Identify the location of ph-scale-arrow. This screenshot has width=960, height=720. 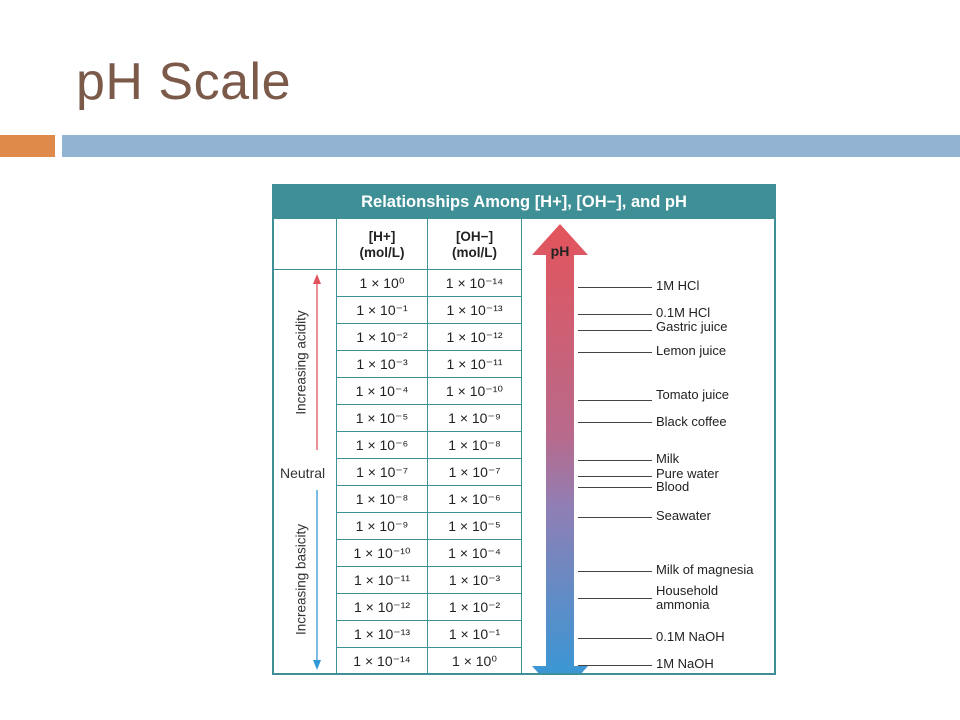
(560, 448).